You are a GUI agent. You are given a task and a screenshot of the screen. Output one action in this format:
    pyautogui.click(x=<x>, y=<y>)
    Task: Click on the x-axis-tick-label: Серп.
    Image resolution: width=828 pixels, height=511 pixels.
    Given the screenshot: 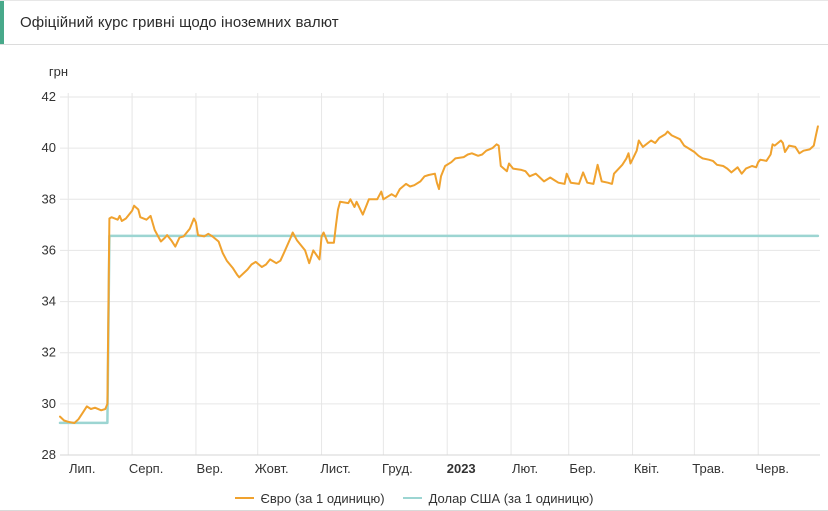 What is the action you would take?
    pyautogui.click(x=146, y=468)
    